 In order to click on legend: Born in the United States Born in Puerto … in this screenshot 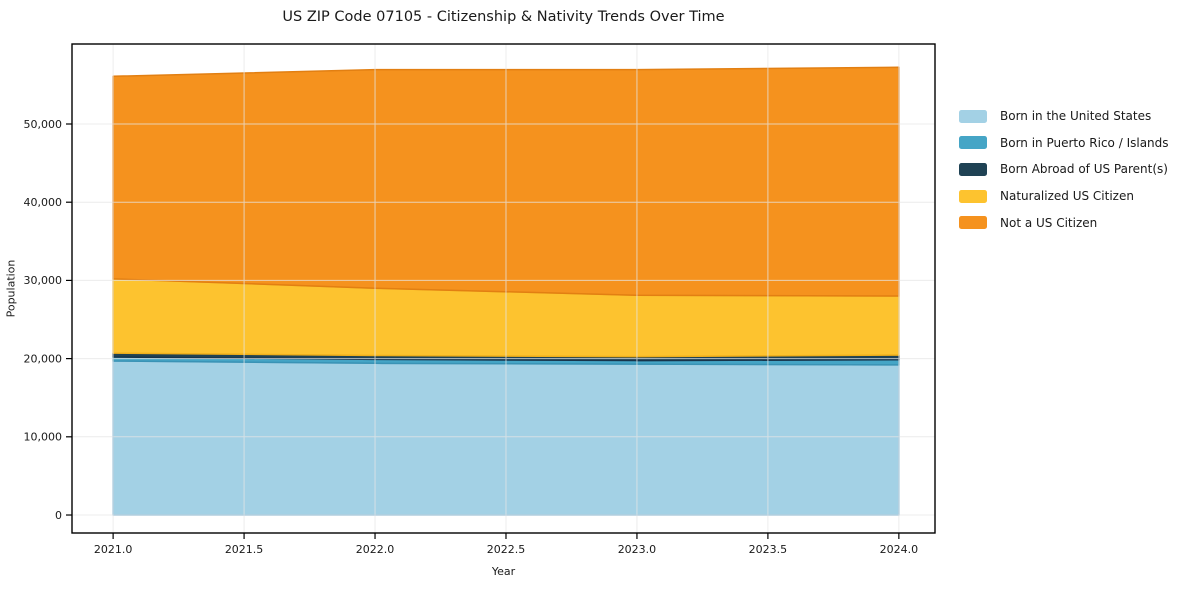, I will do `click(1064, 169)`.